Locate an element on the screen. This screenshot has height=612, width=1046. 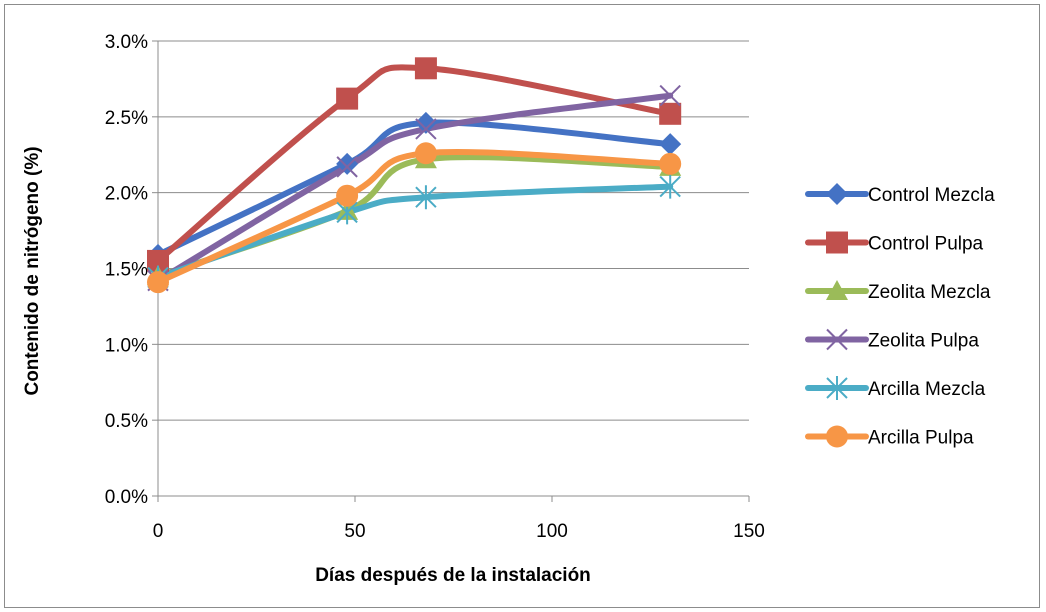
y-tick-label: 1.0% is located at coordinates (126, 345).